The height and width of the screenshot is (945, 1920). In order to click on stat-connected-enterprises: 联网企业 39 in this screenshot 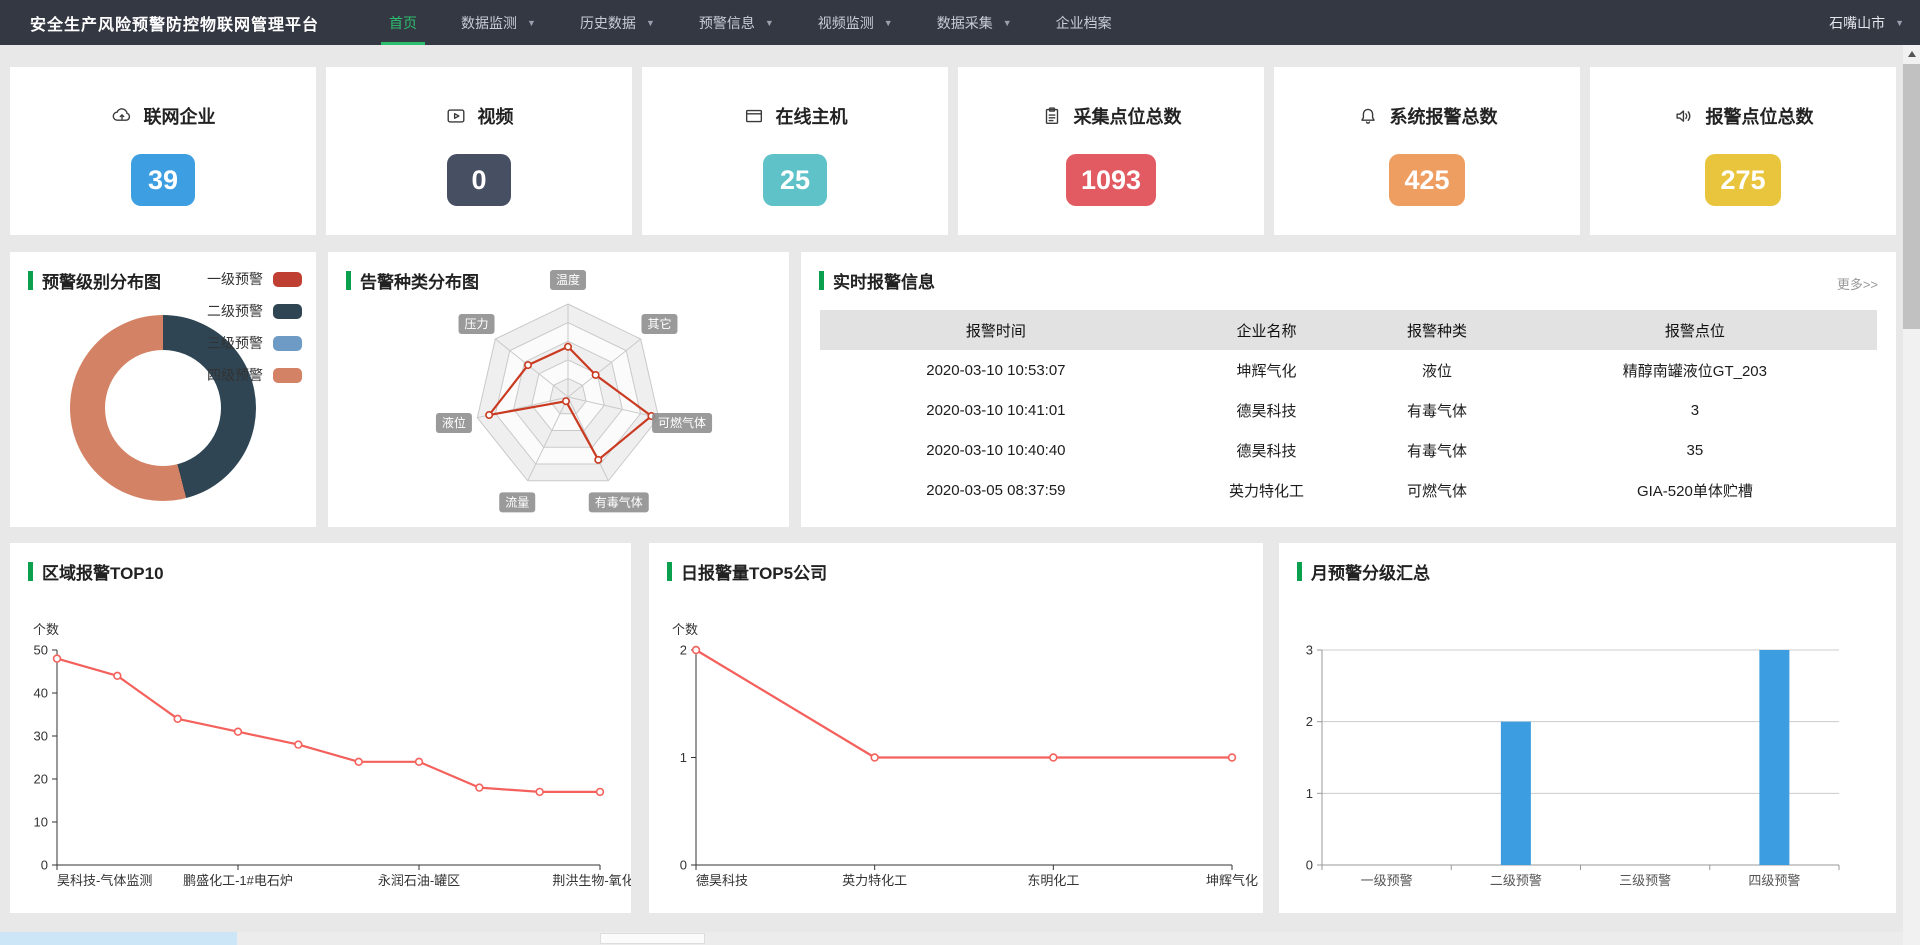, I will do `click(163, 151)`.